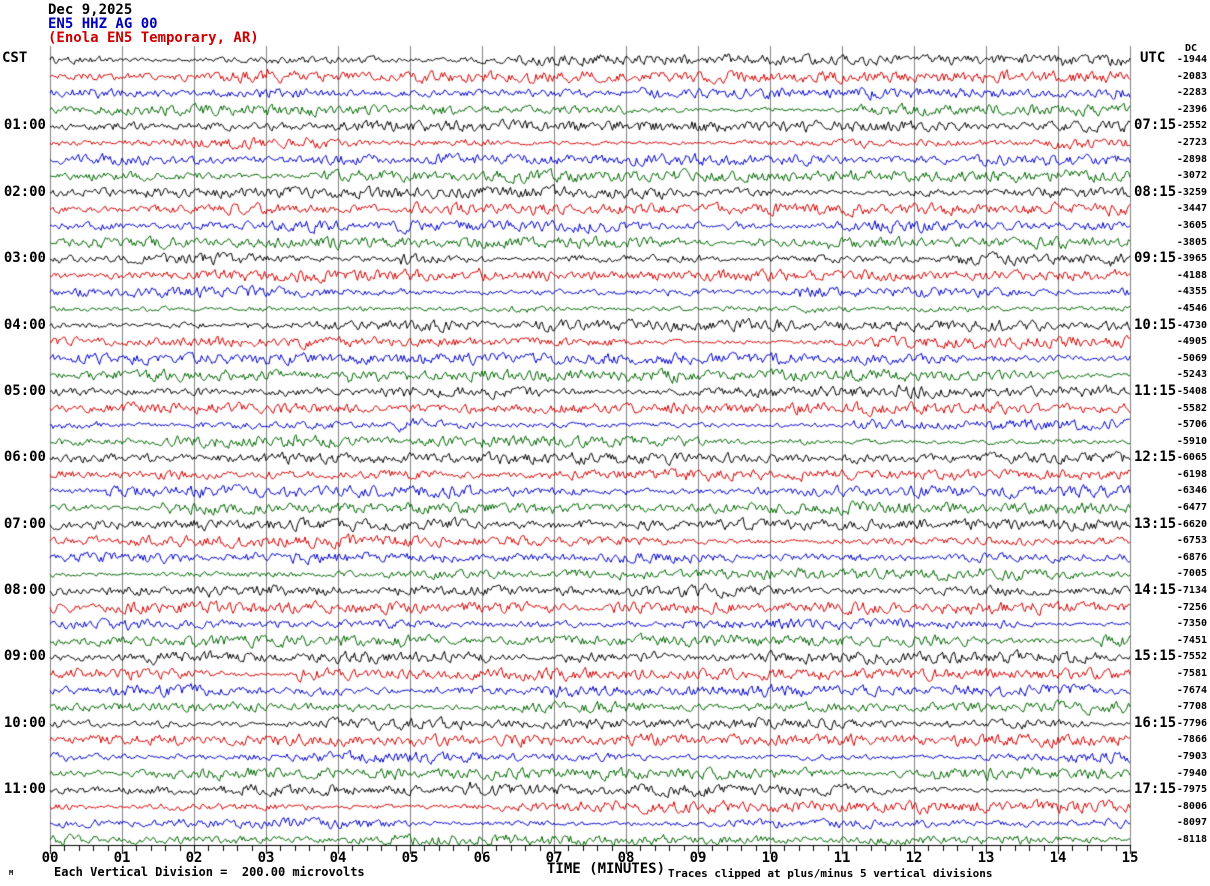 The height and width of the screenshot is (886, 1210). I want to click on title-station: (Enola EN5 Temporary, AR), so click(153, 38).